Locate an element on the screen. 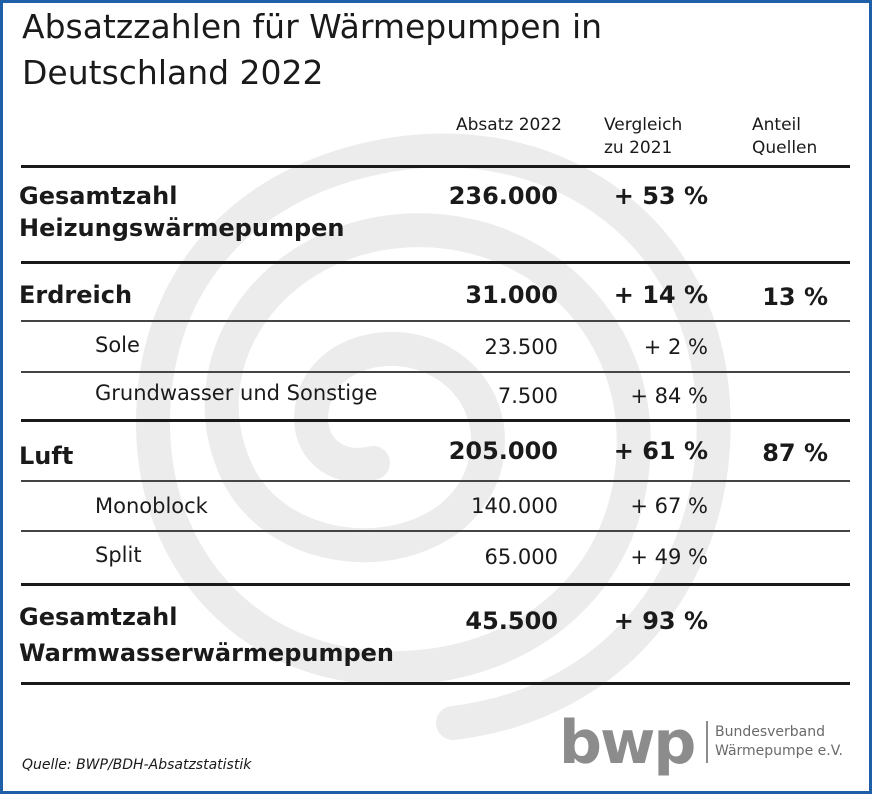  cell-vergleich: + 2 % is located at coordinates (675, 347).